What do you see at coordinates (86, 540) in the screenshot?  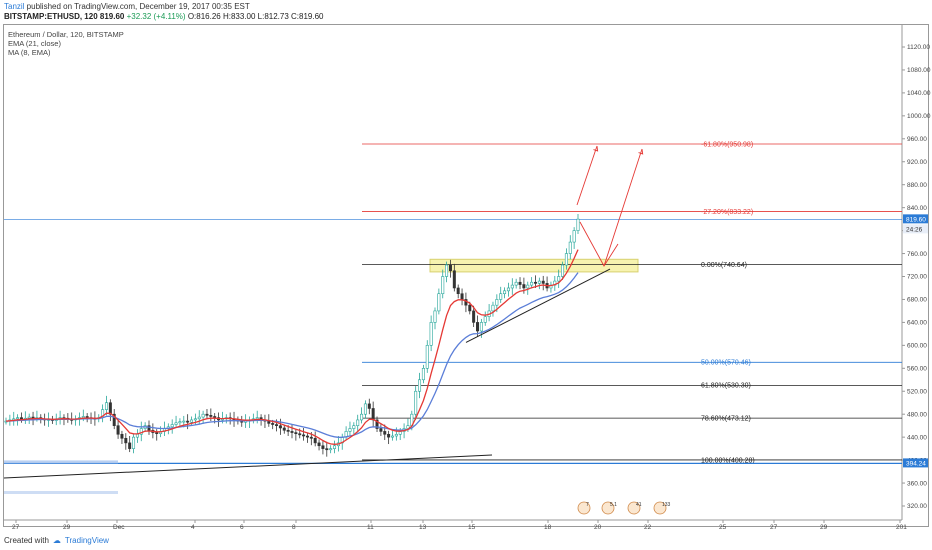 I see `tradingview-brand: TradingView` at bounding box center [86, 540].